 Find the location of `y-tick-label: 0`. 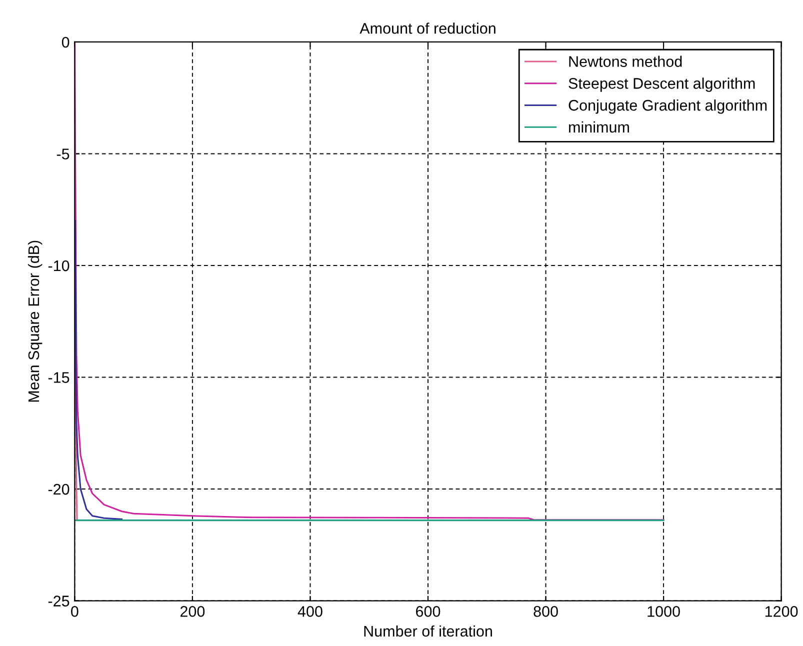

y-tick-label: 0 is located at coordinates (66, 42).